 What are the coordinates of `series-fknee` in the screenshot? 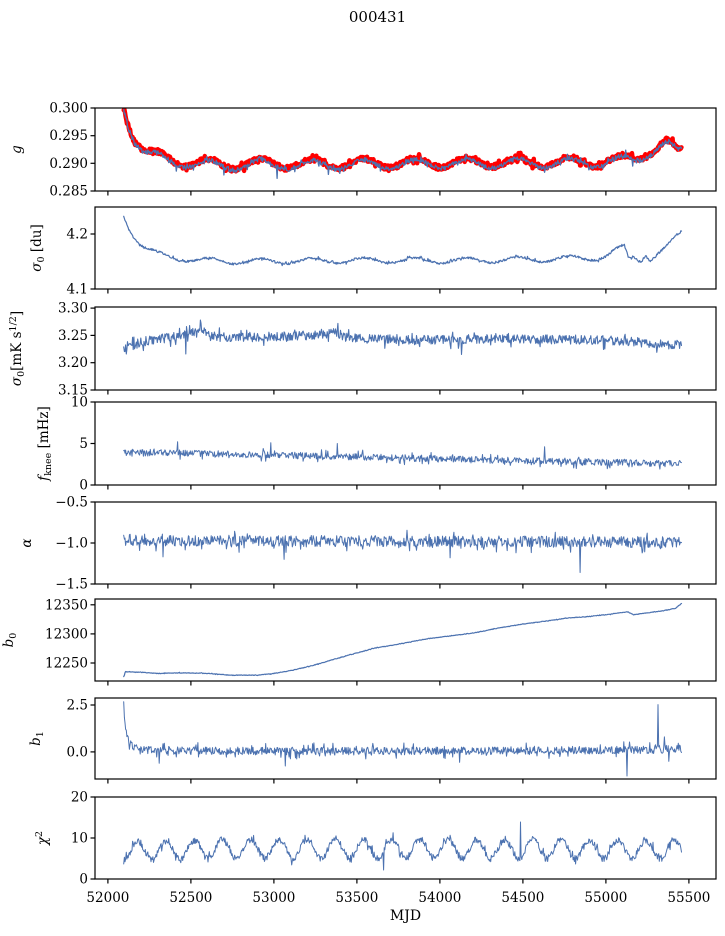 It's located at (402, 455).